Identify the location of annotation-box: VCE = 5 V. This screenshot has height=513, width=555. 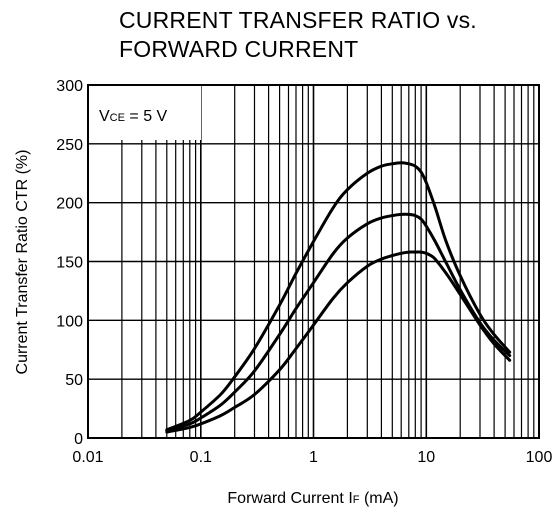
(145, 113).